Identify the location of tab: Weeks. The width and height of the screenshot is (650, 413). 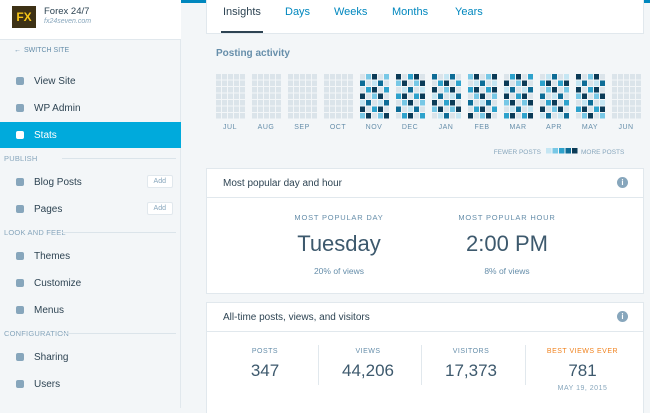
(351, 12).